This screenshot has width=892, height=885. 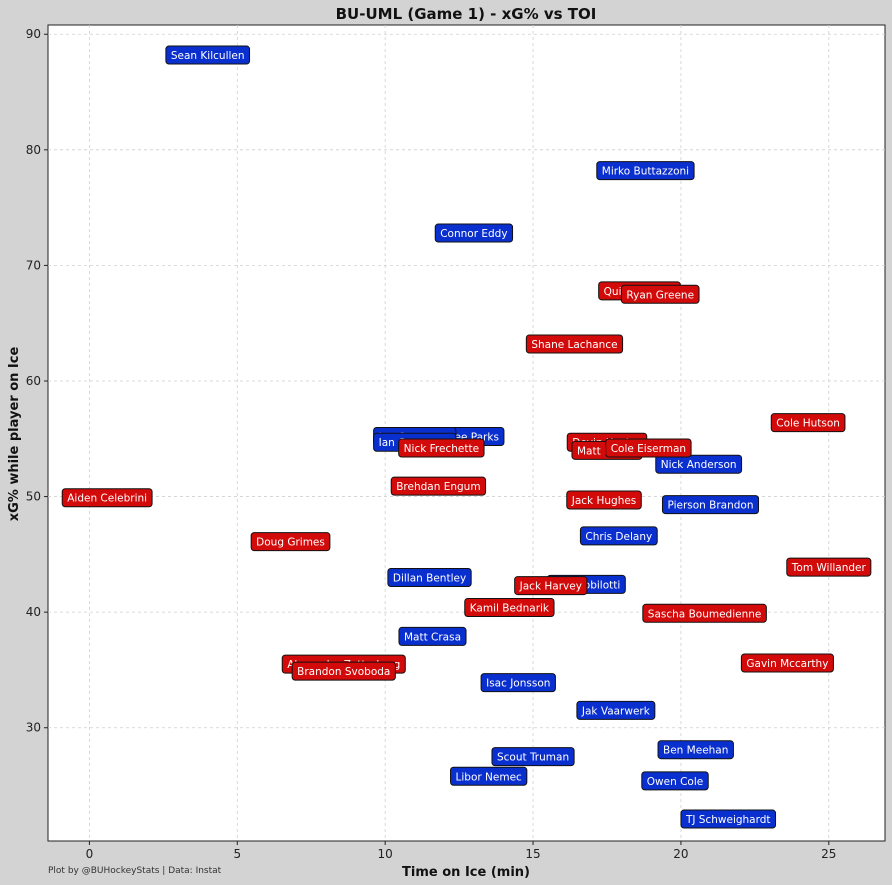 I want to click on data-point: Jak Vaarwerk, so click(x=616, y=710).